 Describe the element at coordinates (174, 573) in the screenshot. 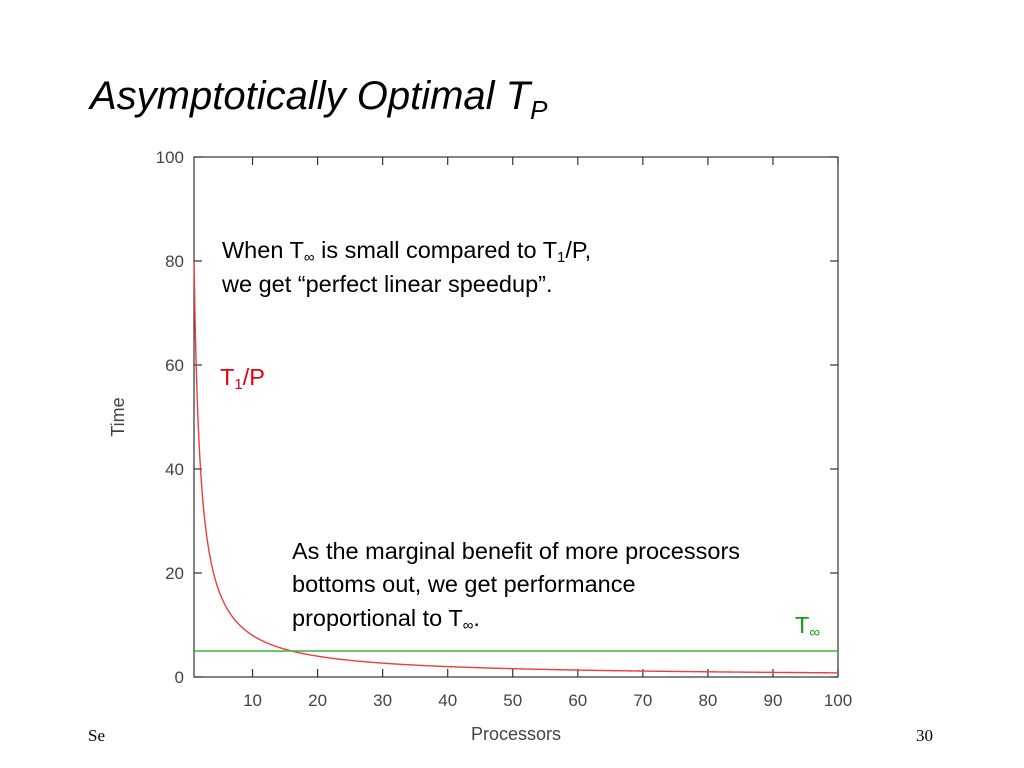

I see `y-tick-label: 20` at that location.